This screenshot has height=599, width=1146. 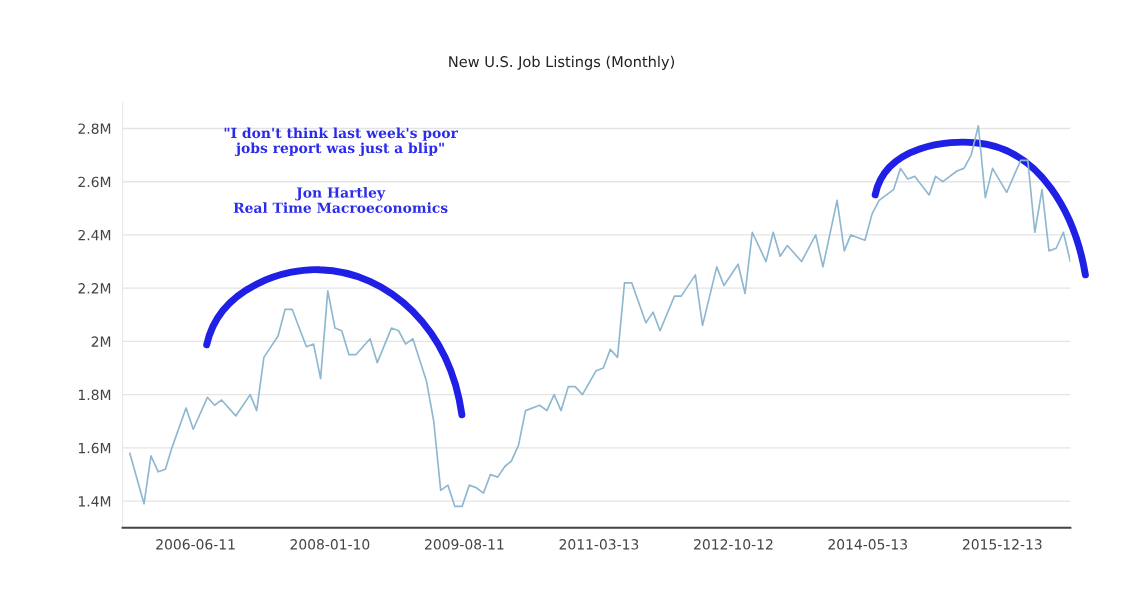 I want to click on x-tick-label: 2008-01-10, so click(x=330, y=544).